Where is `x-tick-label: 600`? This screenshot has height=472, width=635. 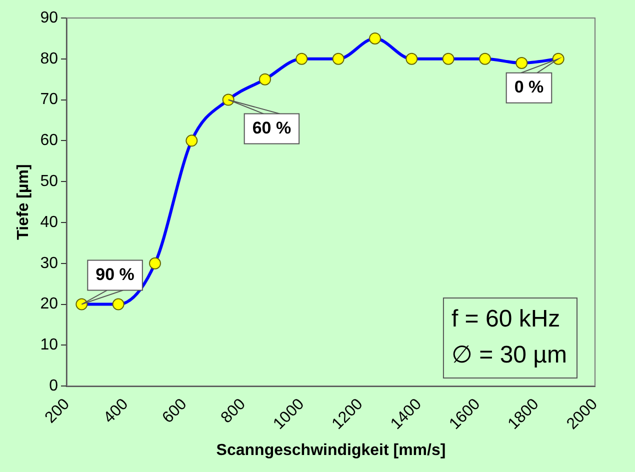 x-tick-label: 600 is located at coordinates (174, 411).